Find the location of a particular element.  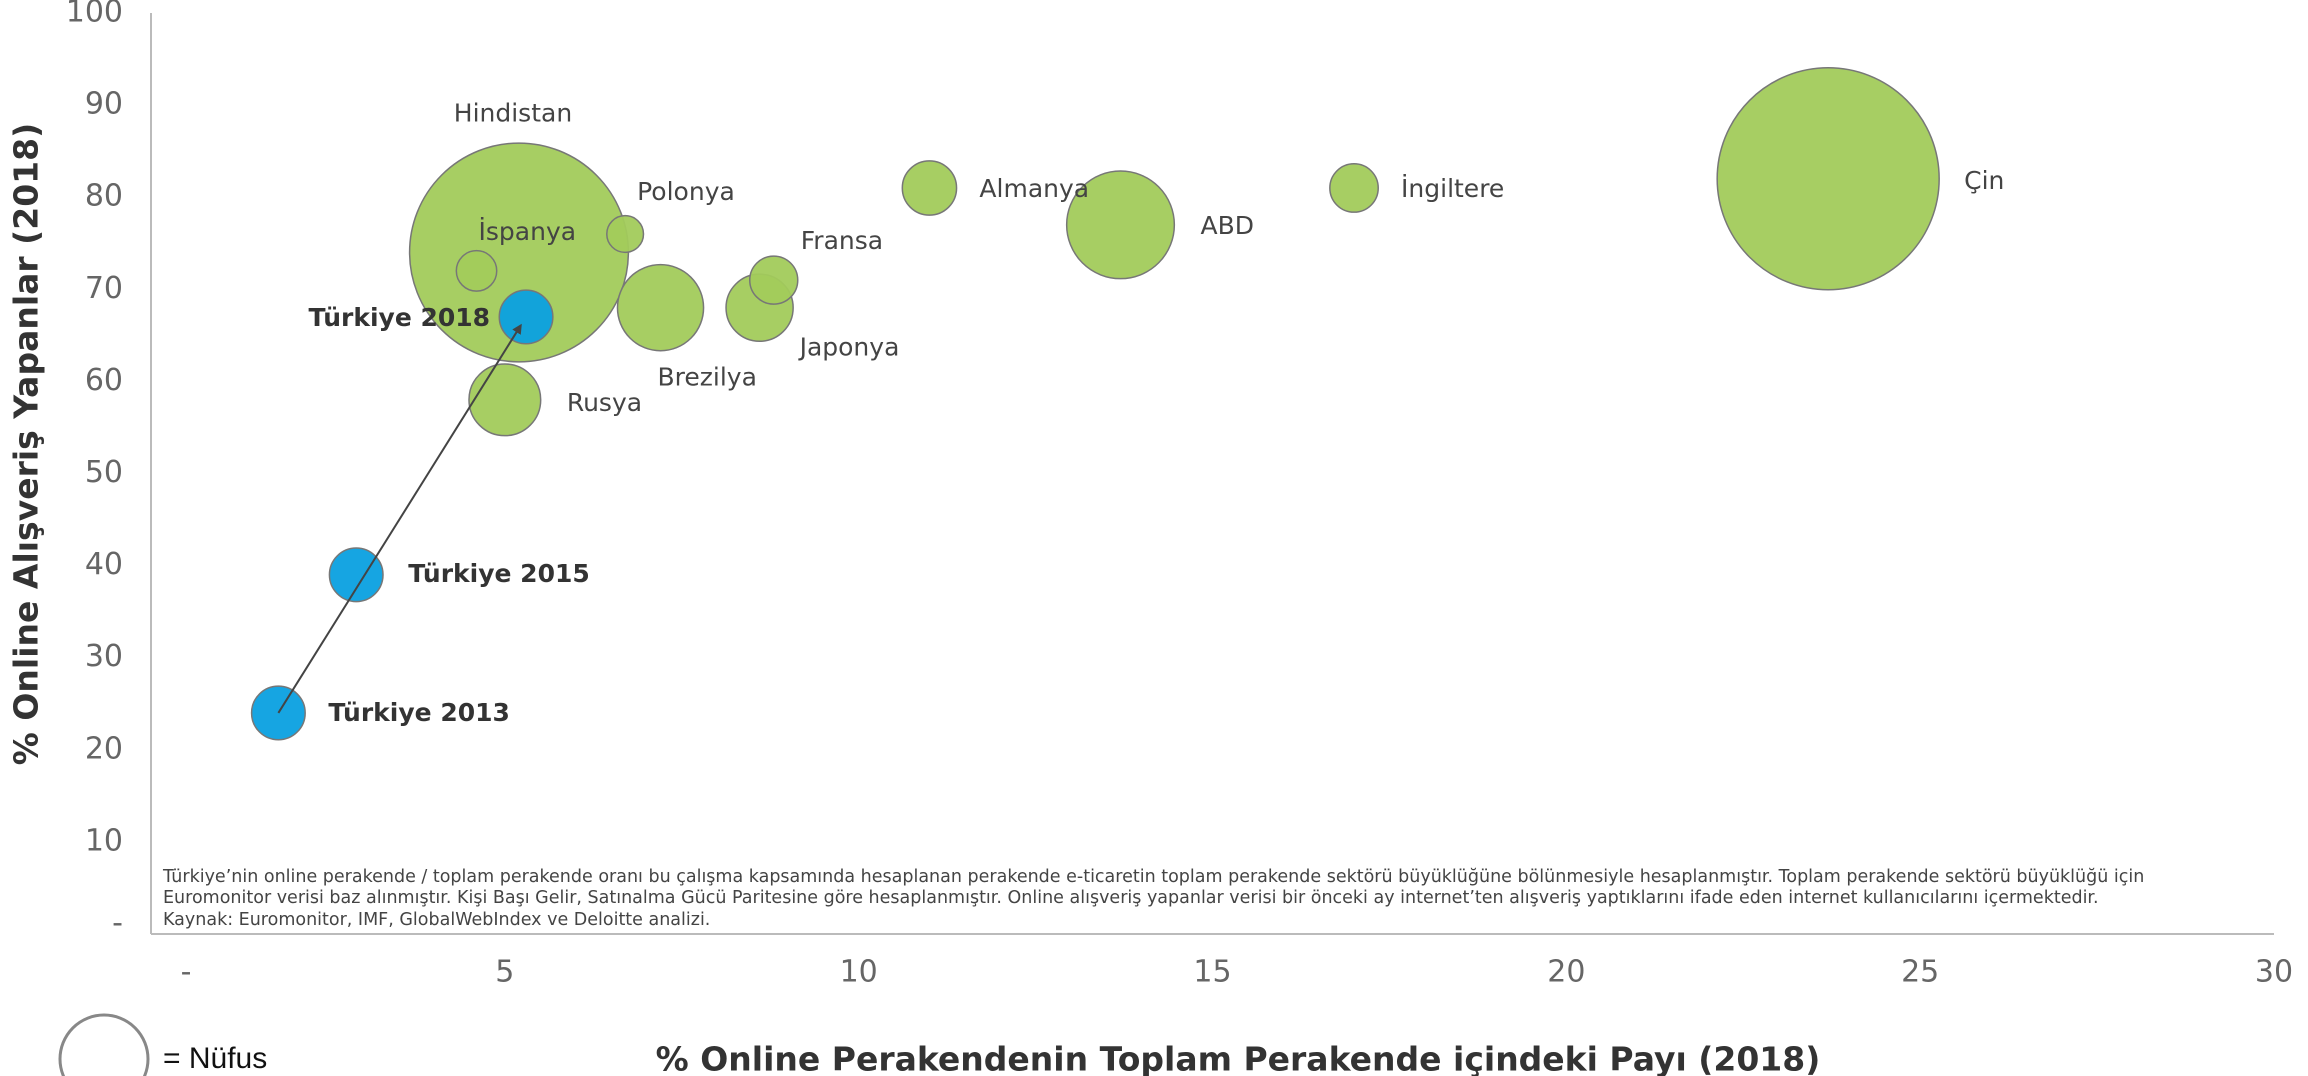

y-tick-label: 20 is located at coordinates (104, 748).